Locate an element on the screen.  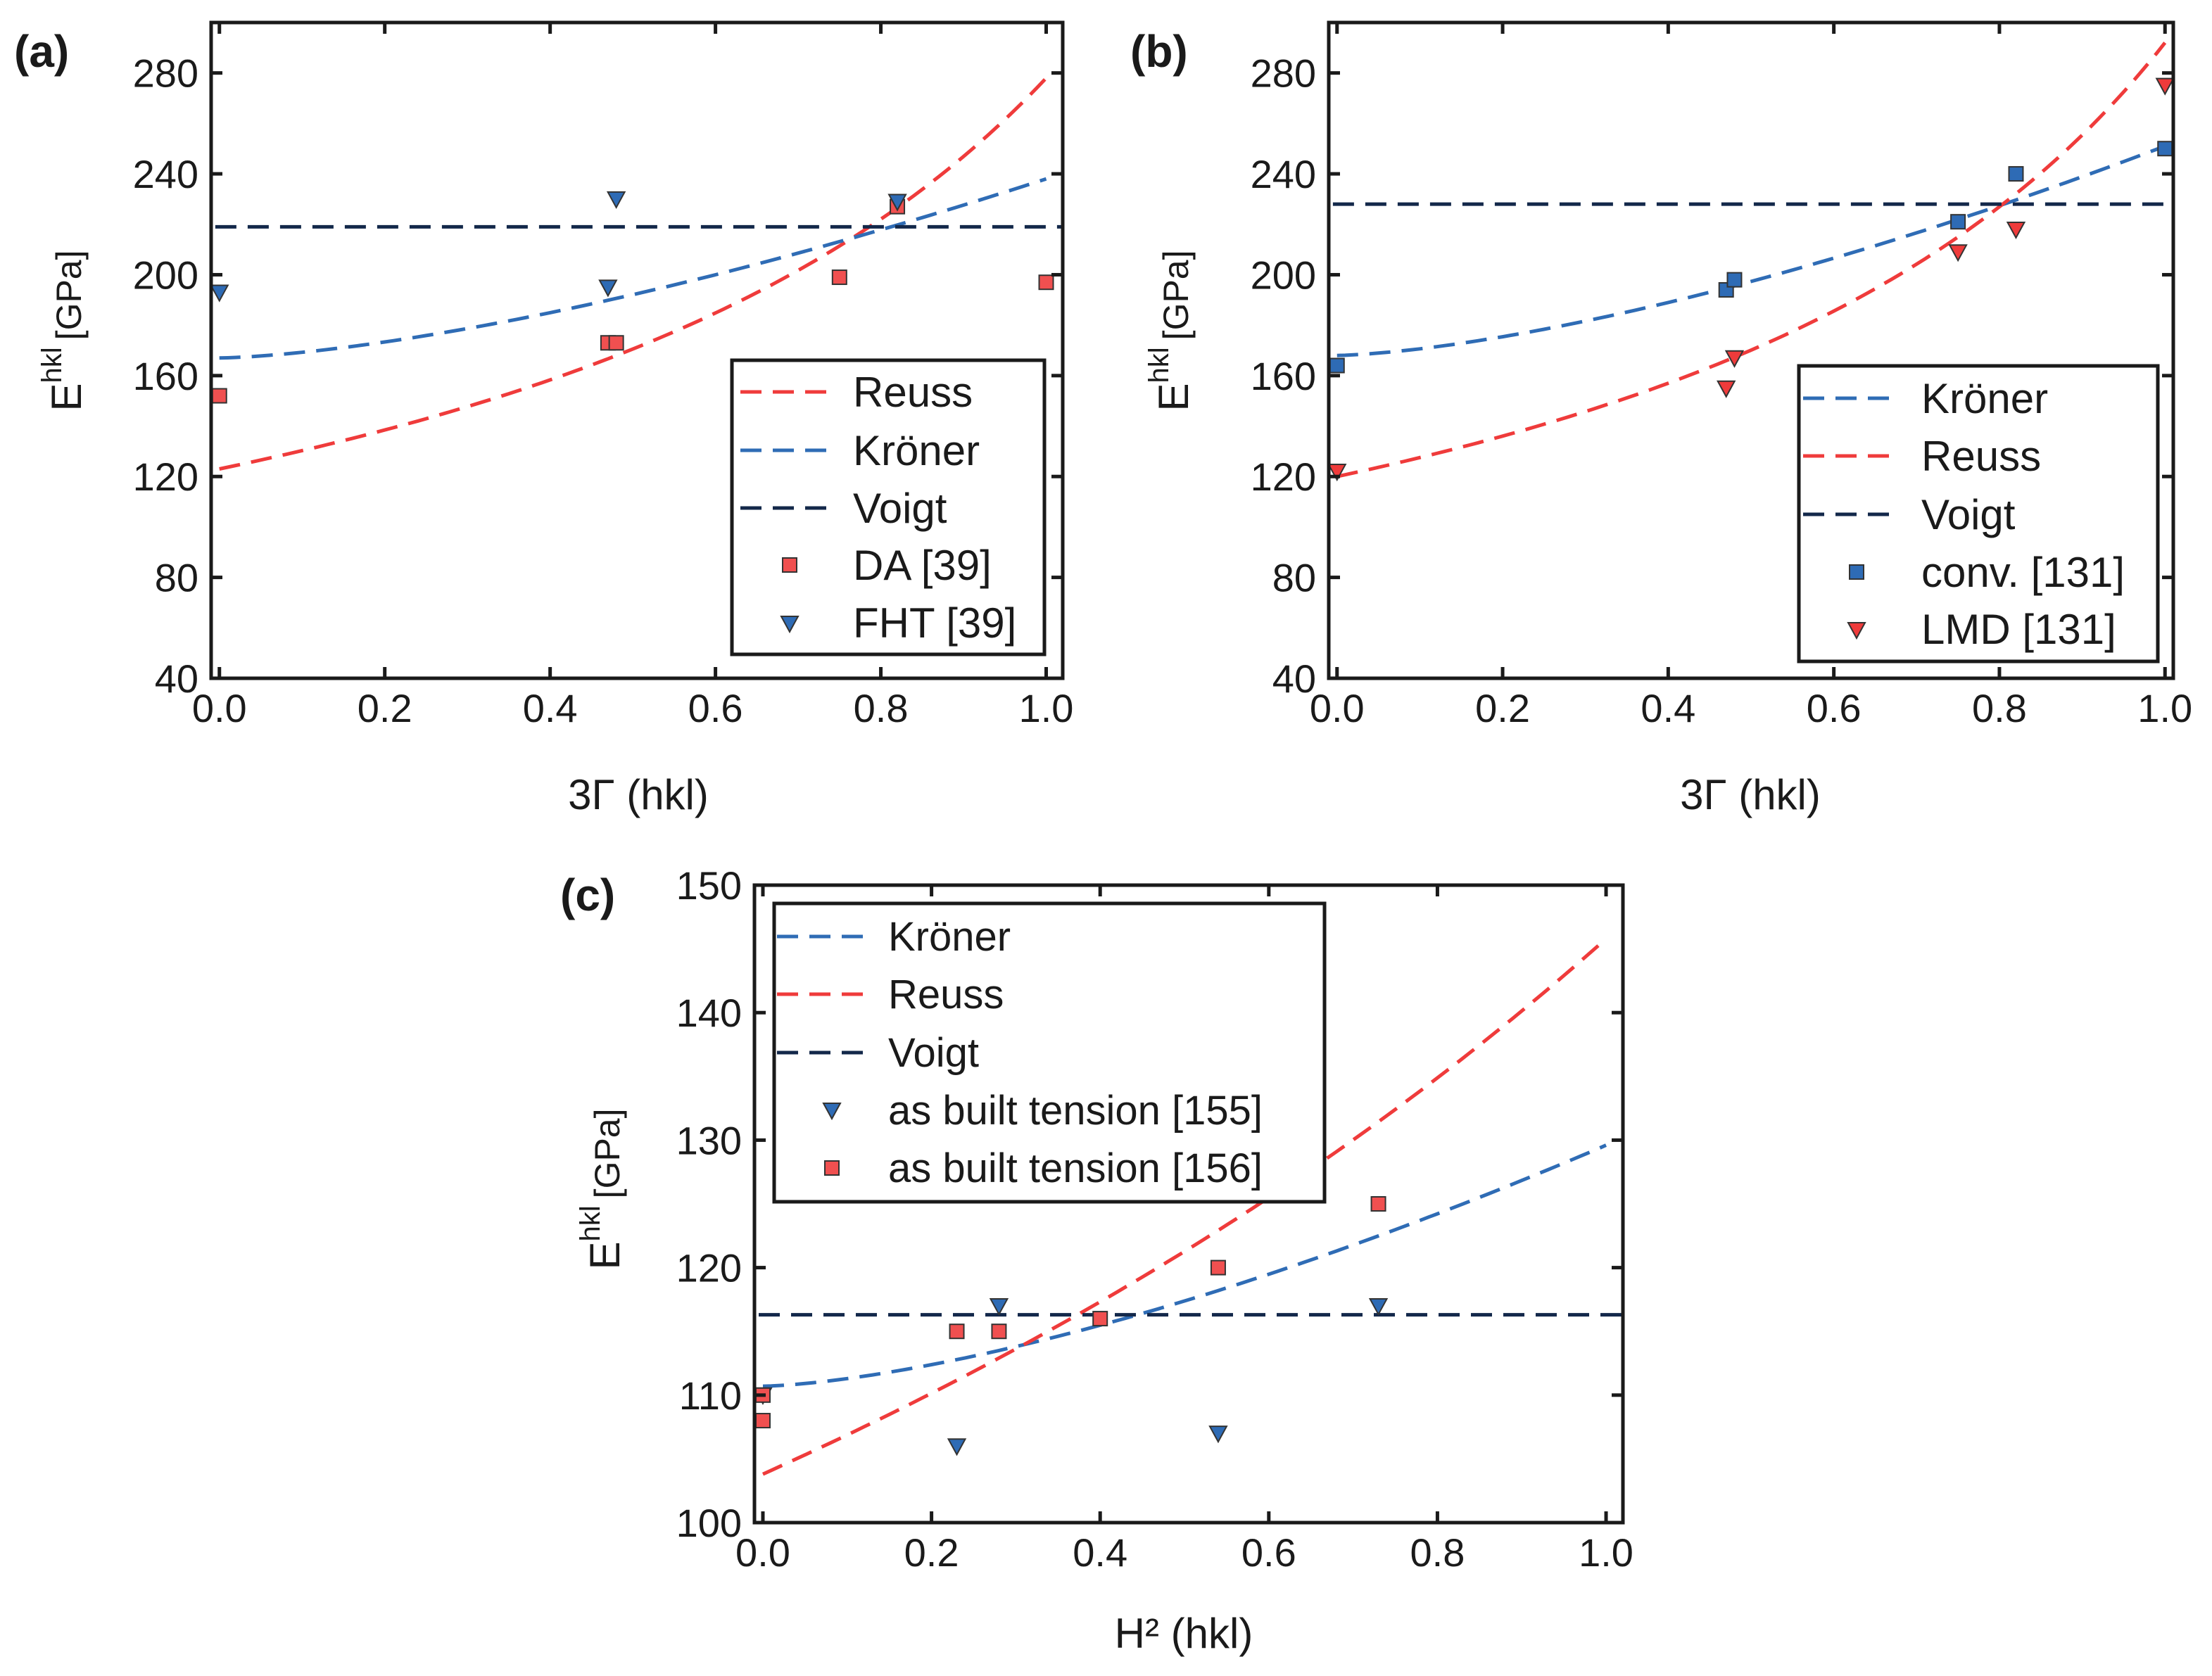
y-tick-label-c-0: 100 is located at coordinates (709, 1523).